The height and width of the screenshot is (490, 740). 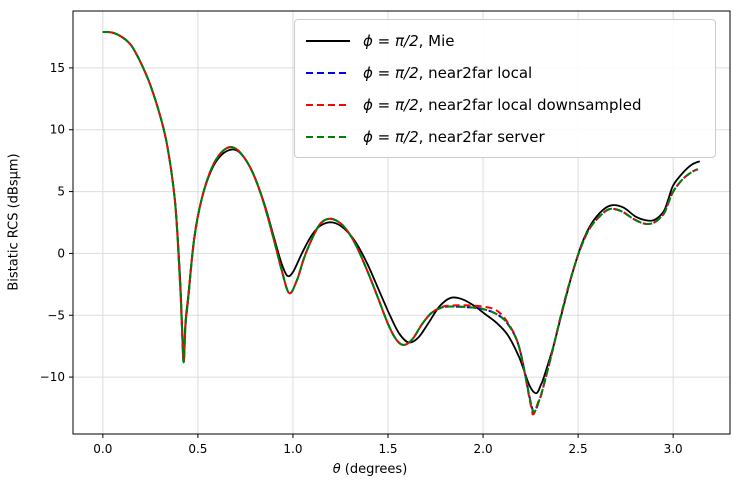 I want to click on x-axis-label: θ (degrees), so click(x=370, y=469).